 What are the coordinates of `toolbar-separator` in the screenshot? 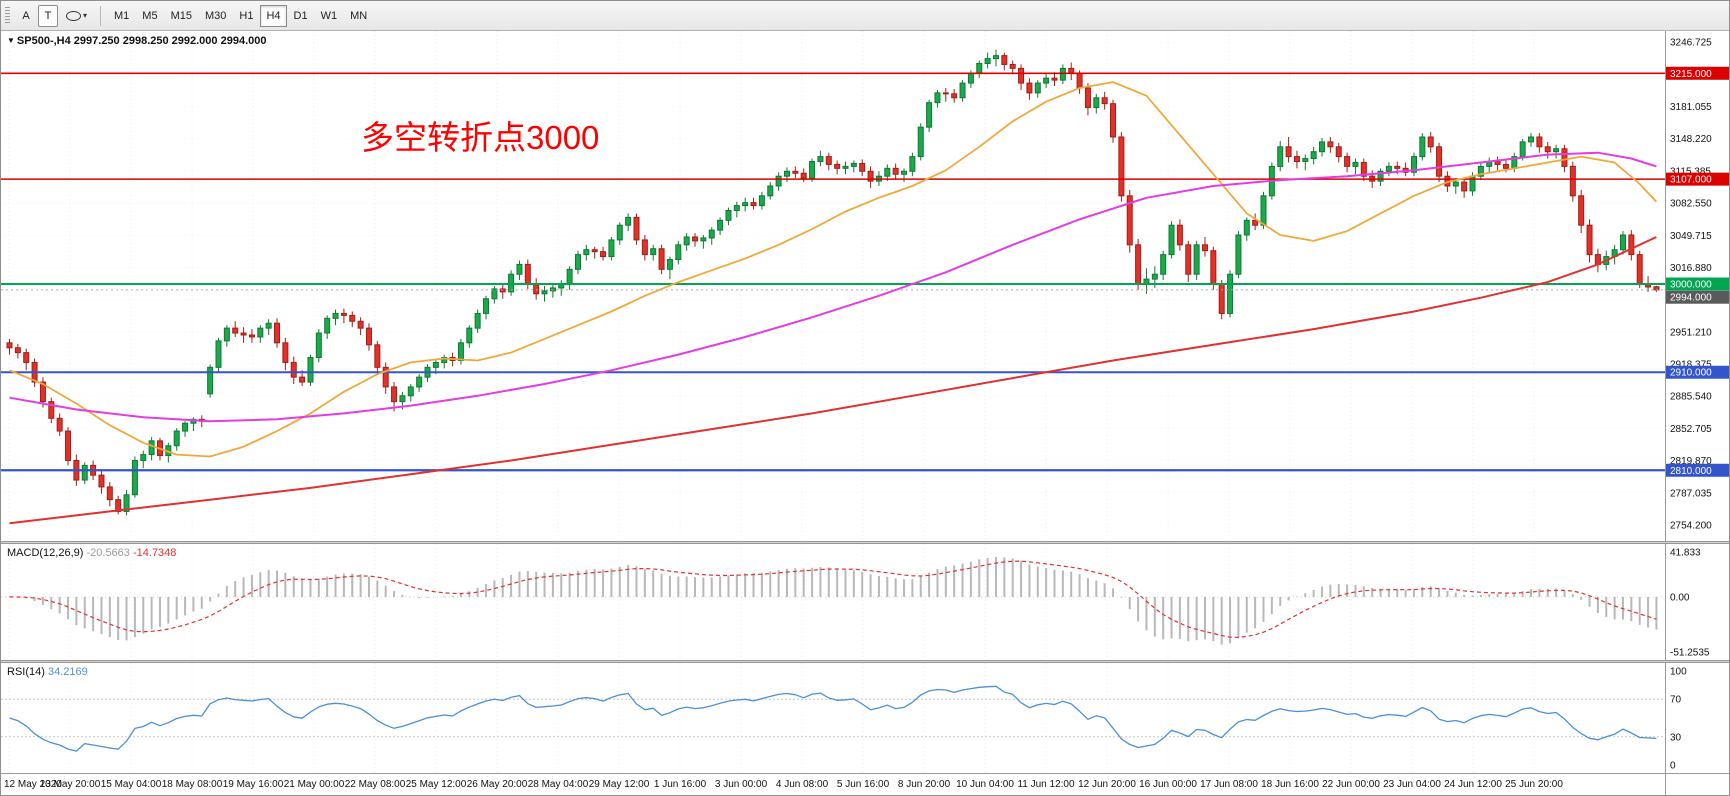 It's located at (101, 15).